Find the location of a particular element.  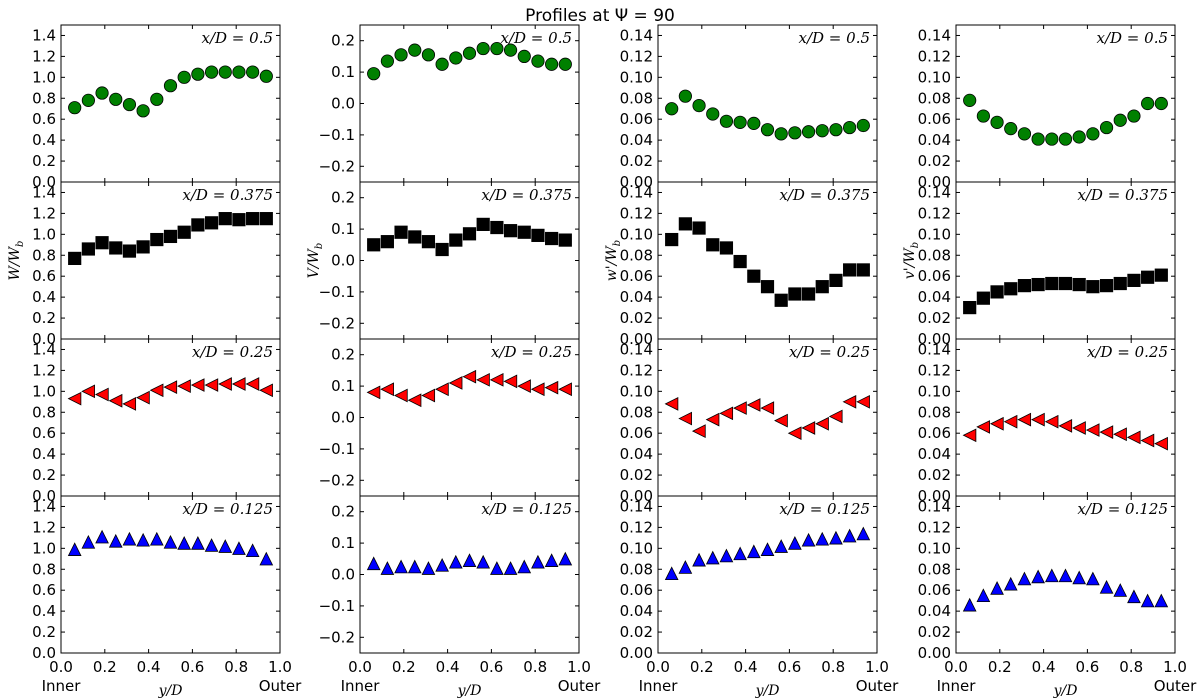

row-label-x-over-d: x/D = 0.5 is located at coordinates (835, 38).